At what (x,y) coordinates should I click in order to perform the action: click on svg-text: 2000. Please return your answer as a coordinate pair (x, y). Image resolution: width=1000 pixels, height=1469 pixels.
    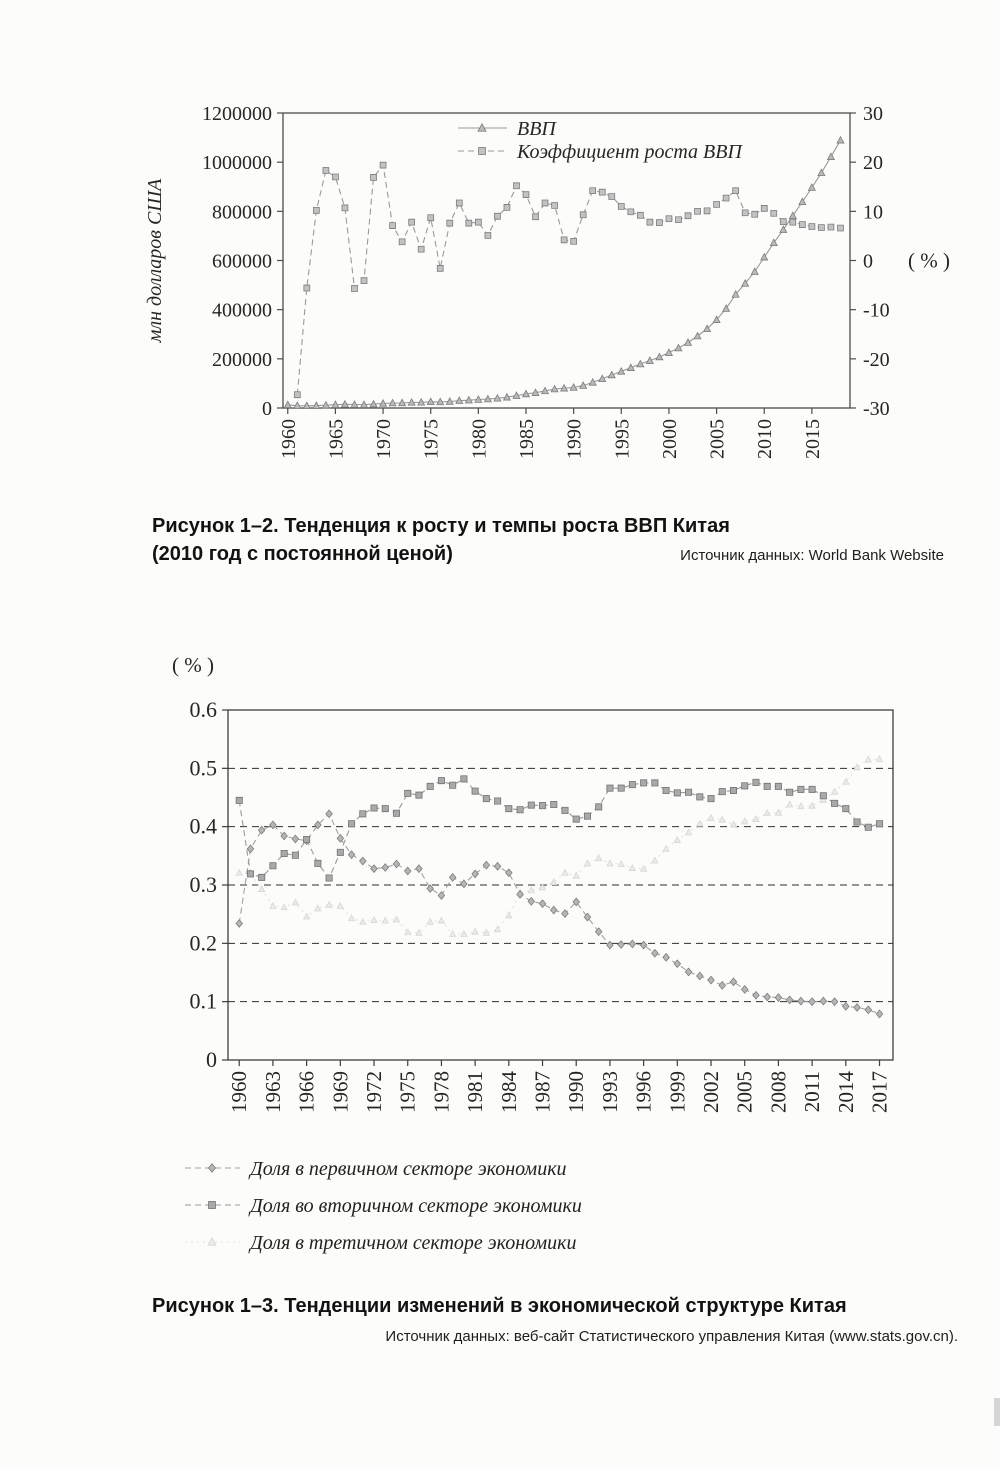
    Looking at the image, I should click on (670, 439).